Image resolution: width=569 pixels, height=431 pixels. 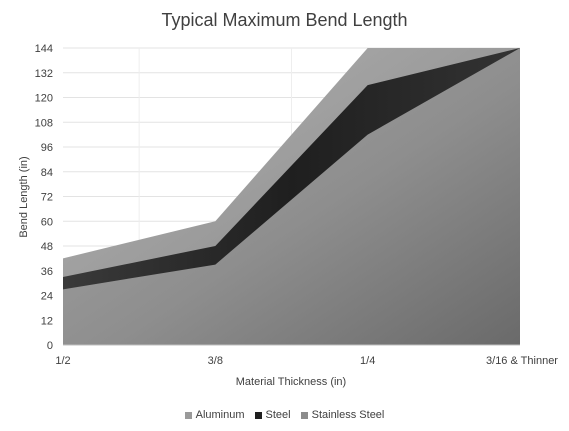 What do you see at coordinates (44, 74) in the screenshot?
I see `y-tick-label: 132` at bounding box center [44, 74].